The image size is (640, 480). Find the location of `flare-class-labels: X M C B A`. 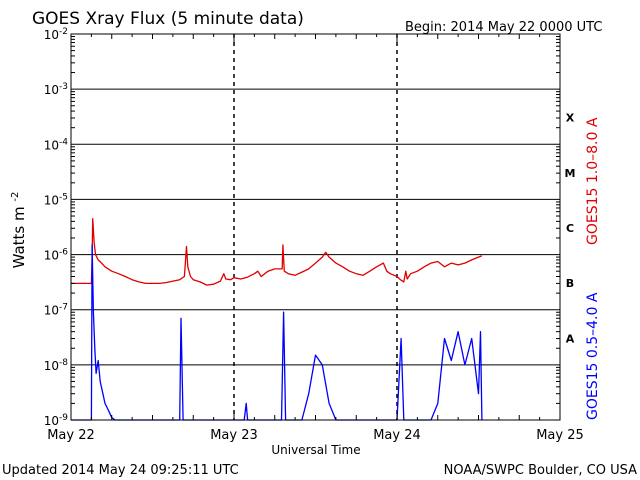

flare-class-labels: X M C B A is located at coordinates (570, 229).